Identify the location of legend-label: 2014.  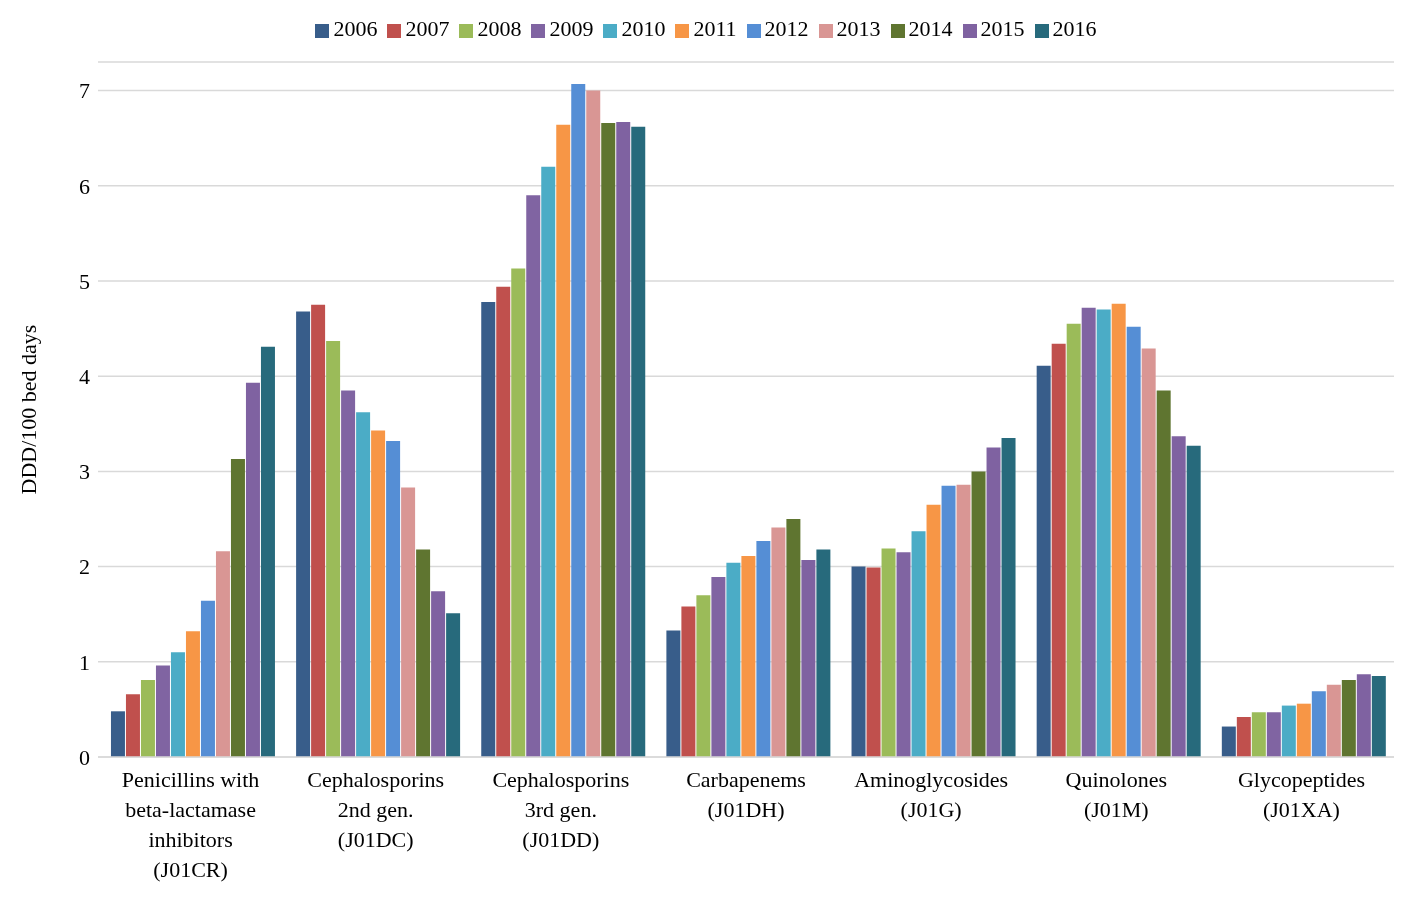
(930, 28).